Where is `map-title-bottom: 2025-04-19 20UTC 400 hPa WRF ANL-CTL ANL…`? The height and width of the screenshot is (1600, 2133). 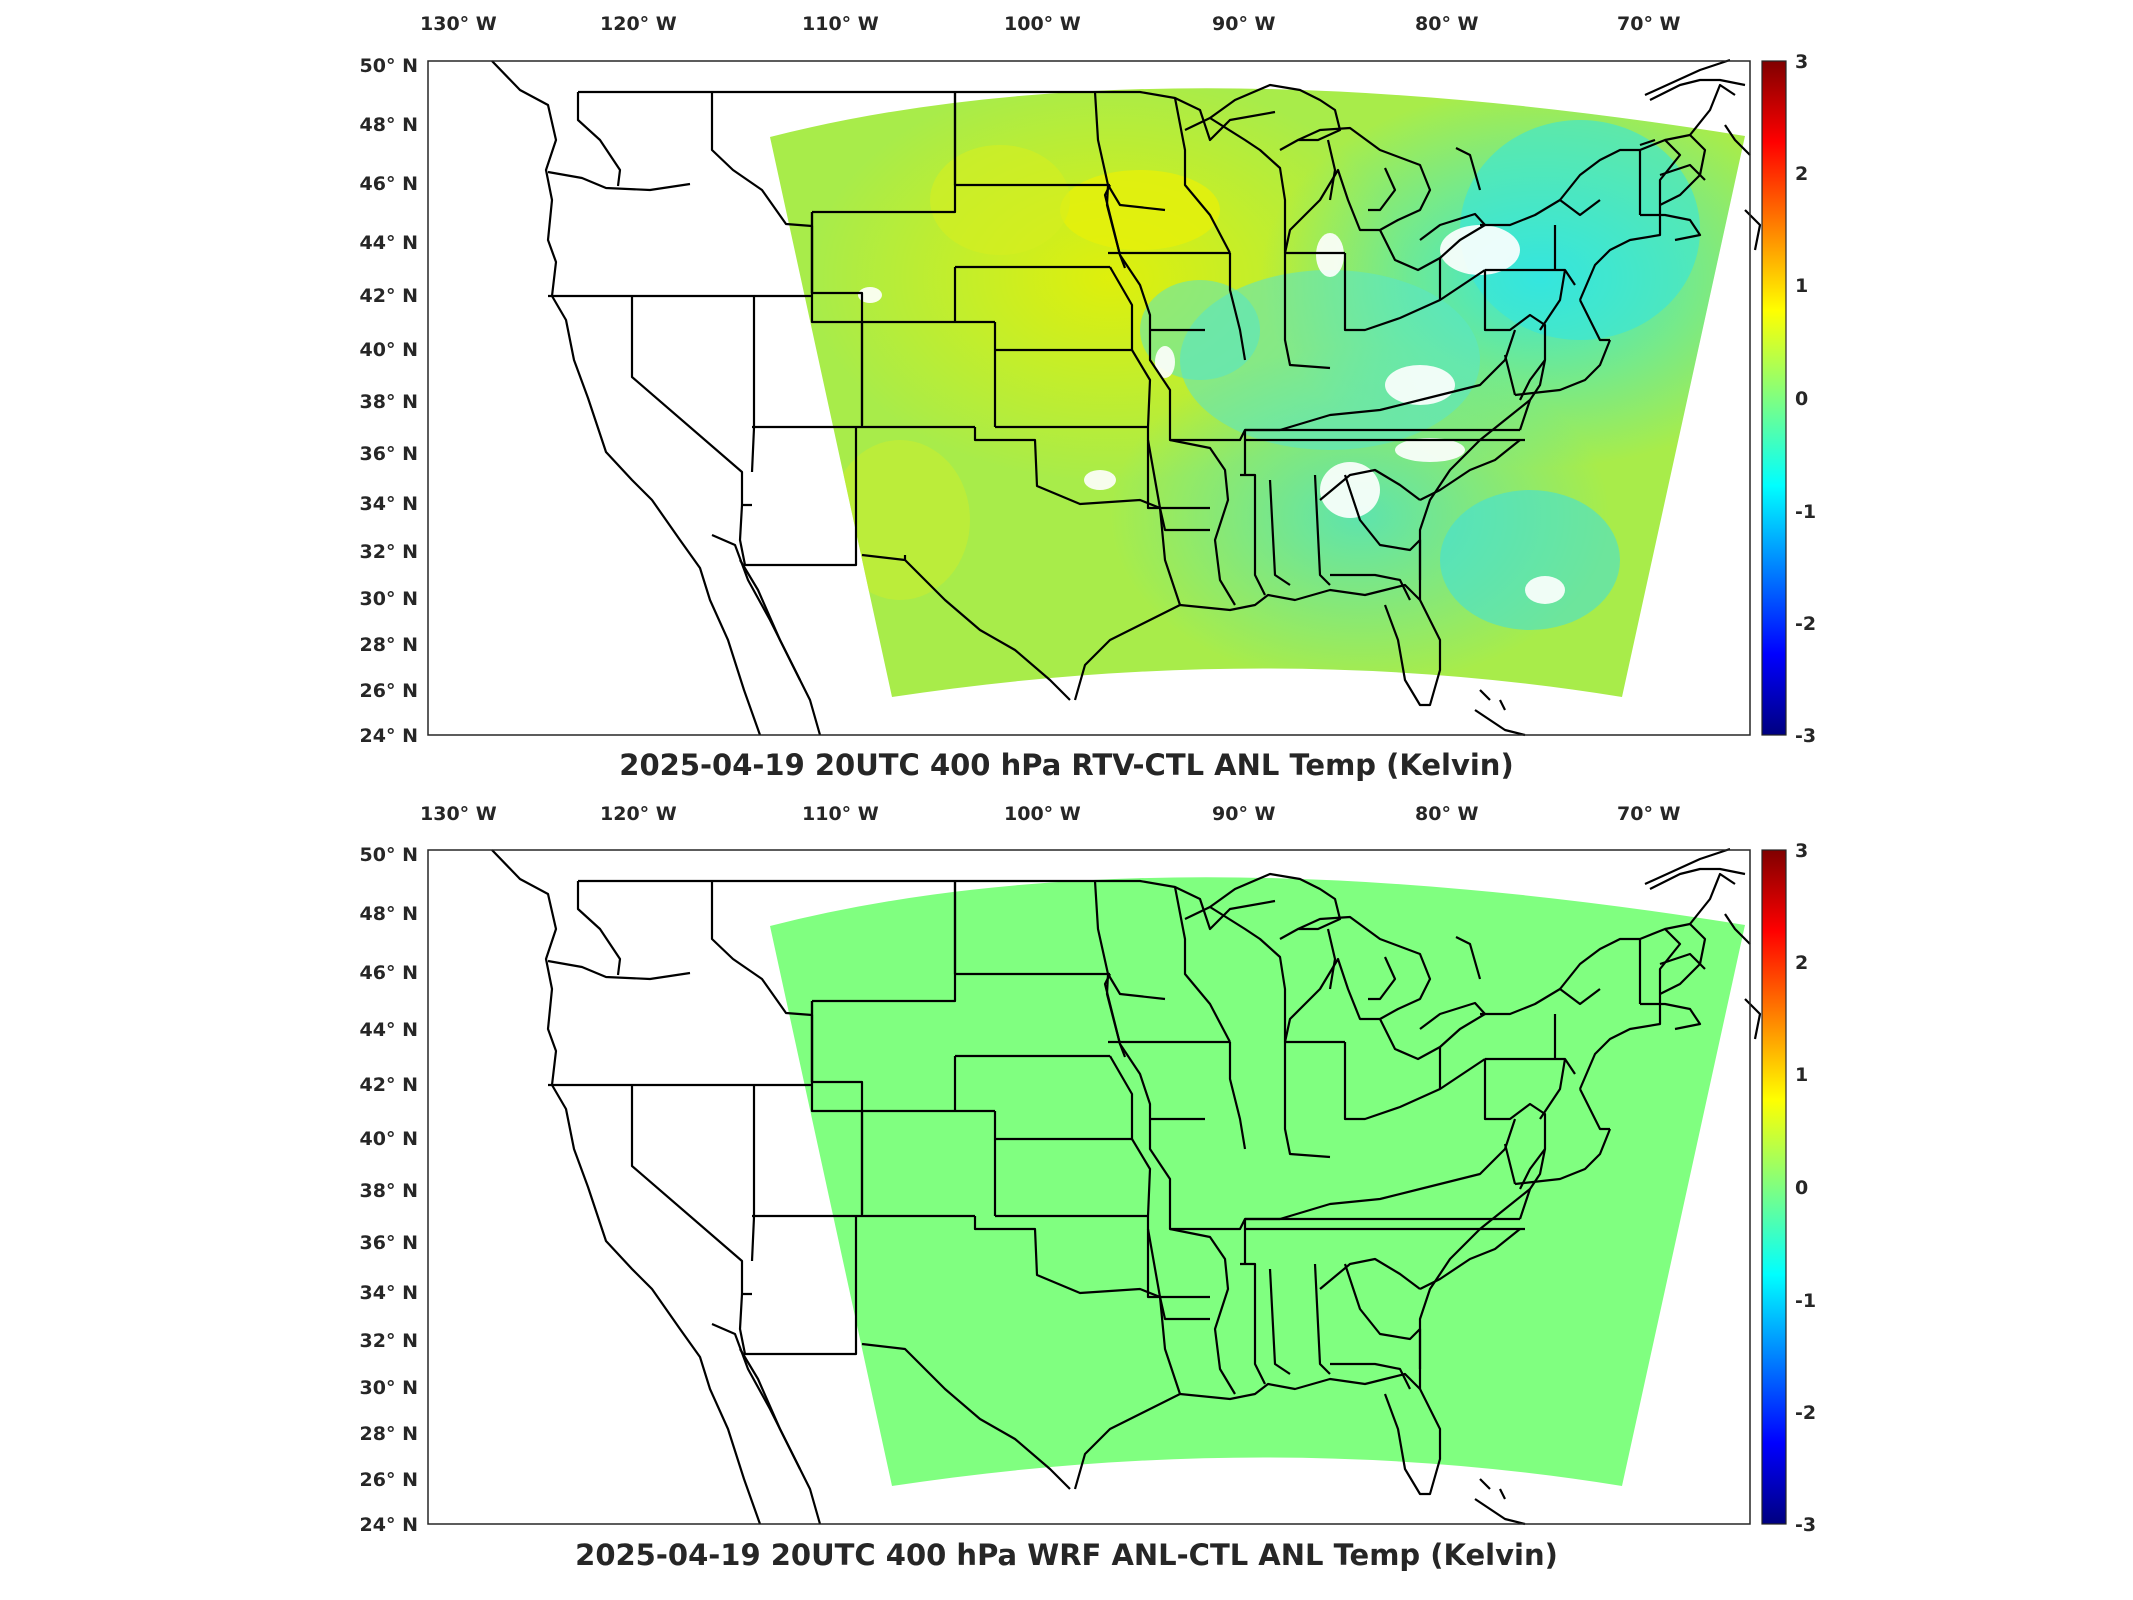
map-title-bottom: 2025-04-19 20UTC 400 hPa WRF ANL-CTL ANL… is located at coordinates (1066, 1555).